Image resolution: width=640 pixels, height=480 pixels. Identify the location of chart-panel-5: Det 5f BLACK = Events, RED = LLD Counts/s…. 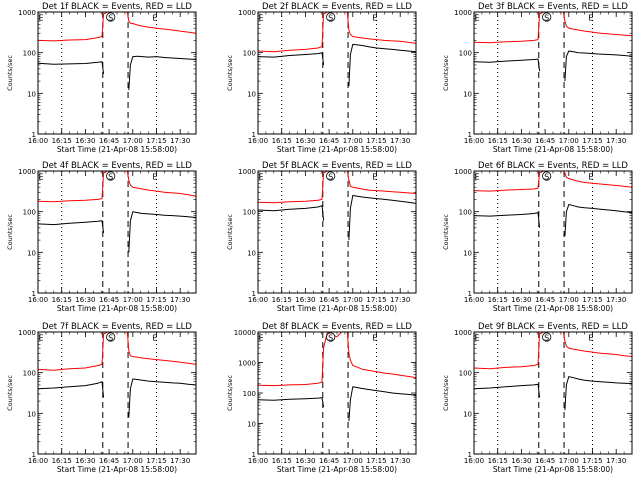
(321, 237).